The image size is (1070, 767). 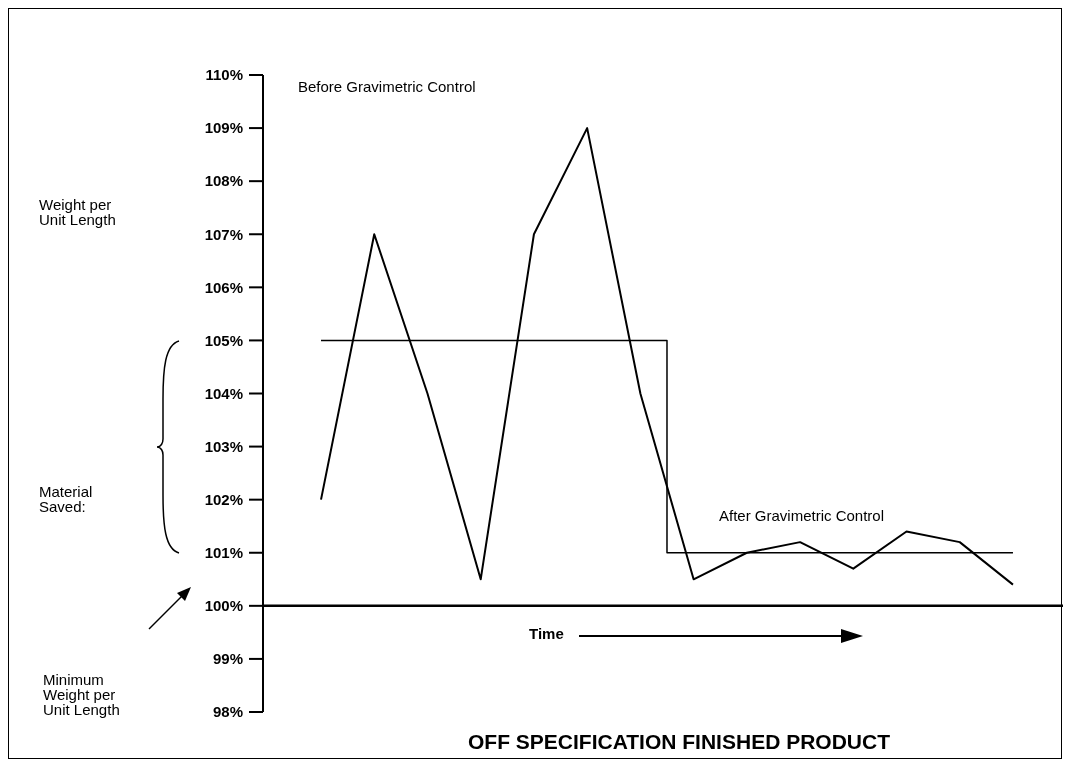 What do you see at coordinates (223, 606) in the screenshot?
I see `y-tick-label: 100%` at bounding box center [223, 606].